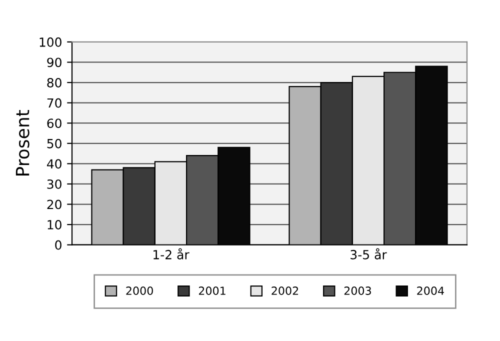 The image size is (500, 341). I want to click on y-axis-title: Prosent, so click(23, 143).